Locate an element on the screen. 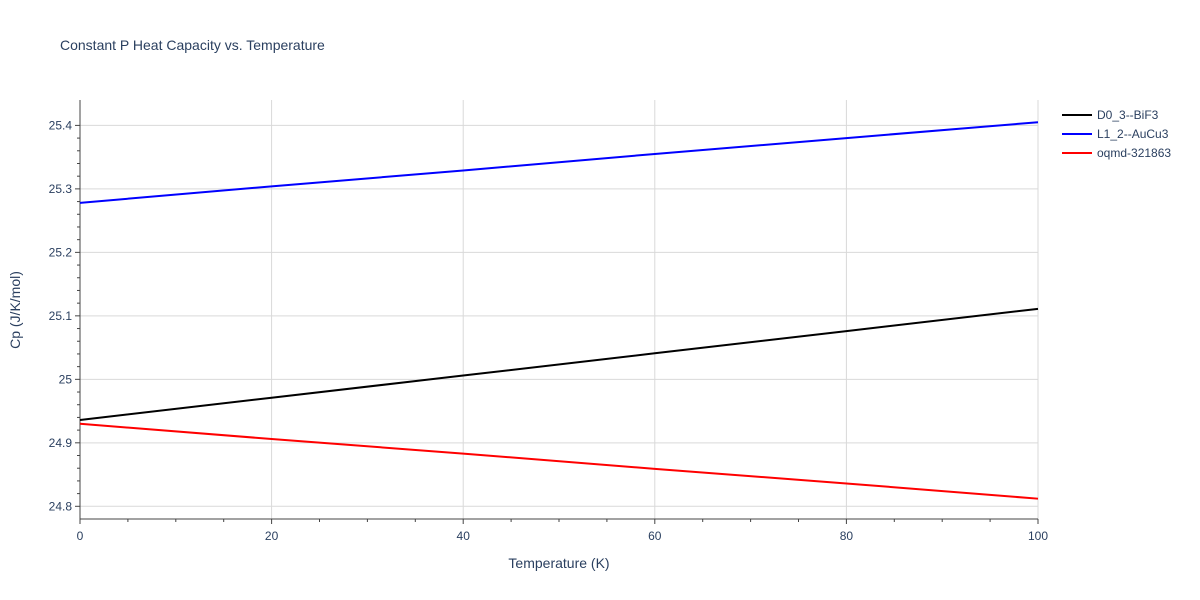 Image resolution: width=1200 pixels, height=600 pixels. x-tick-label: 40 is located at coordinates (464, 536).